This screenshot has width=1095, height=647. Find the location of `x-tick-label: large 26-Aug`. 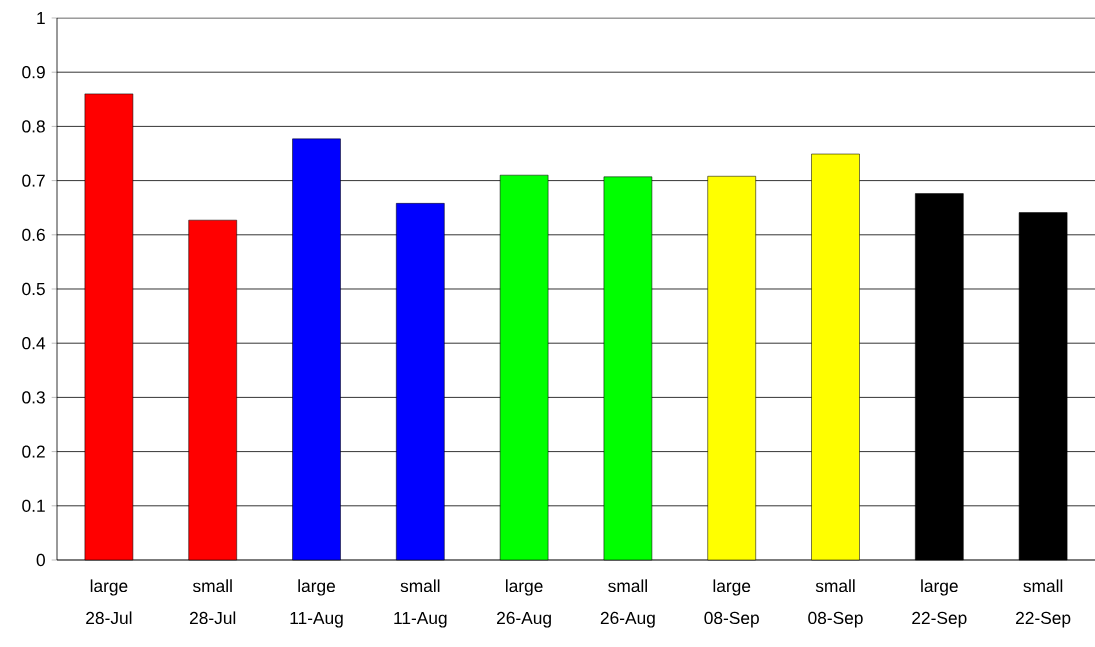

x-tick-label: large 26-Aug is located at coordinates (524, 603).